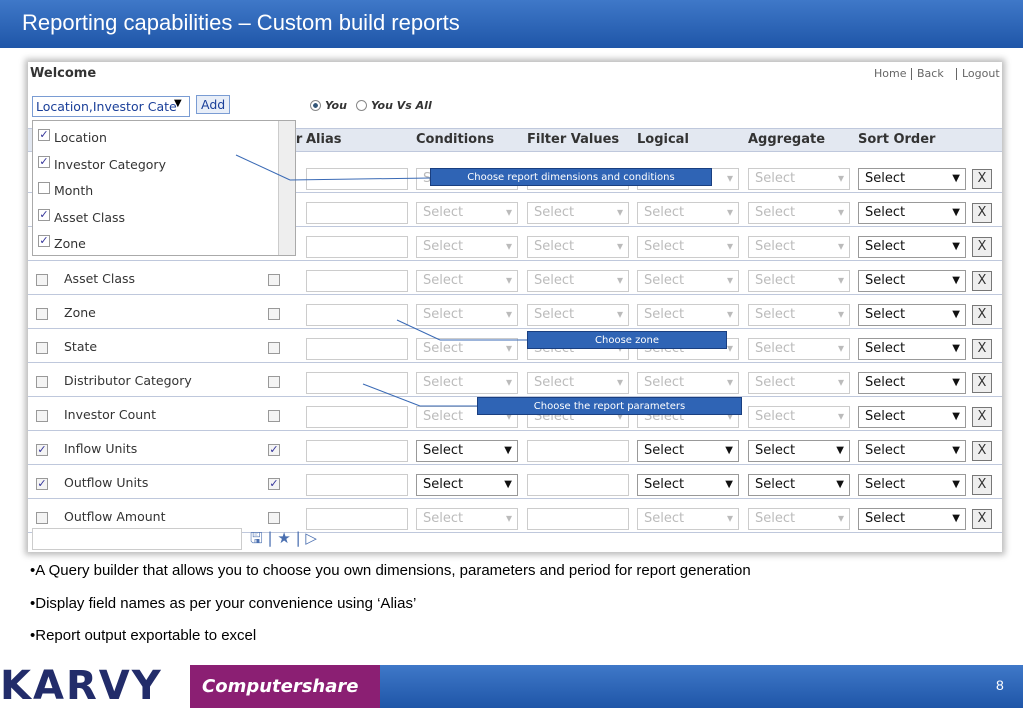 The image size is (1023, 709). I want to click on combo-box: Location,Investor Cate, so click(111, 106).